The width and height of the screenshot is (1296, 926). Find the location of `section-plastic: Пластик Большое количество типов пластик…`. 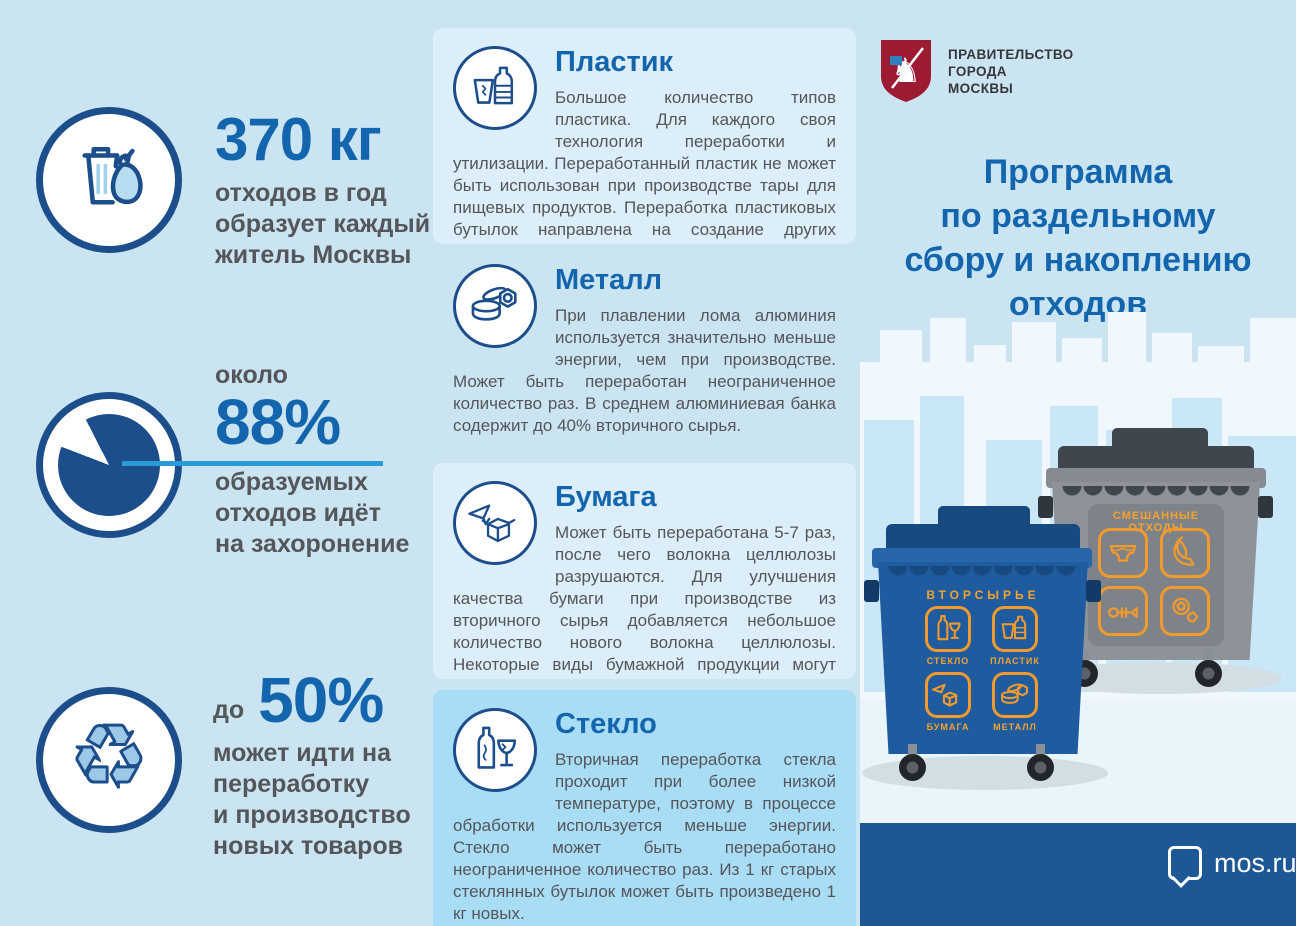

section-plastic: Пластик Большое количество типов пластик… is located at coordinates (644, 136).